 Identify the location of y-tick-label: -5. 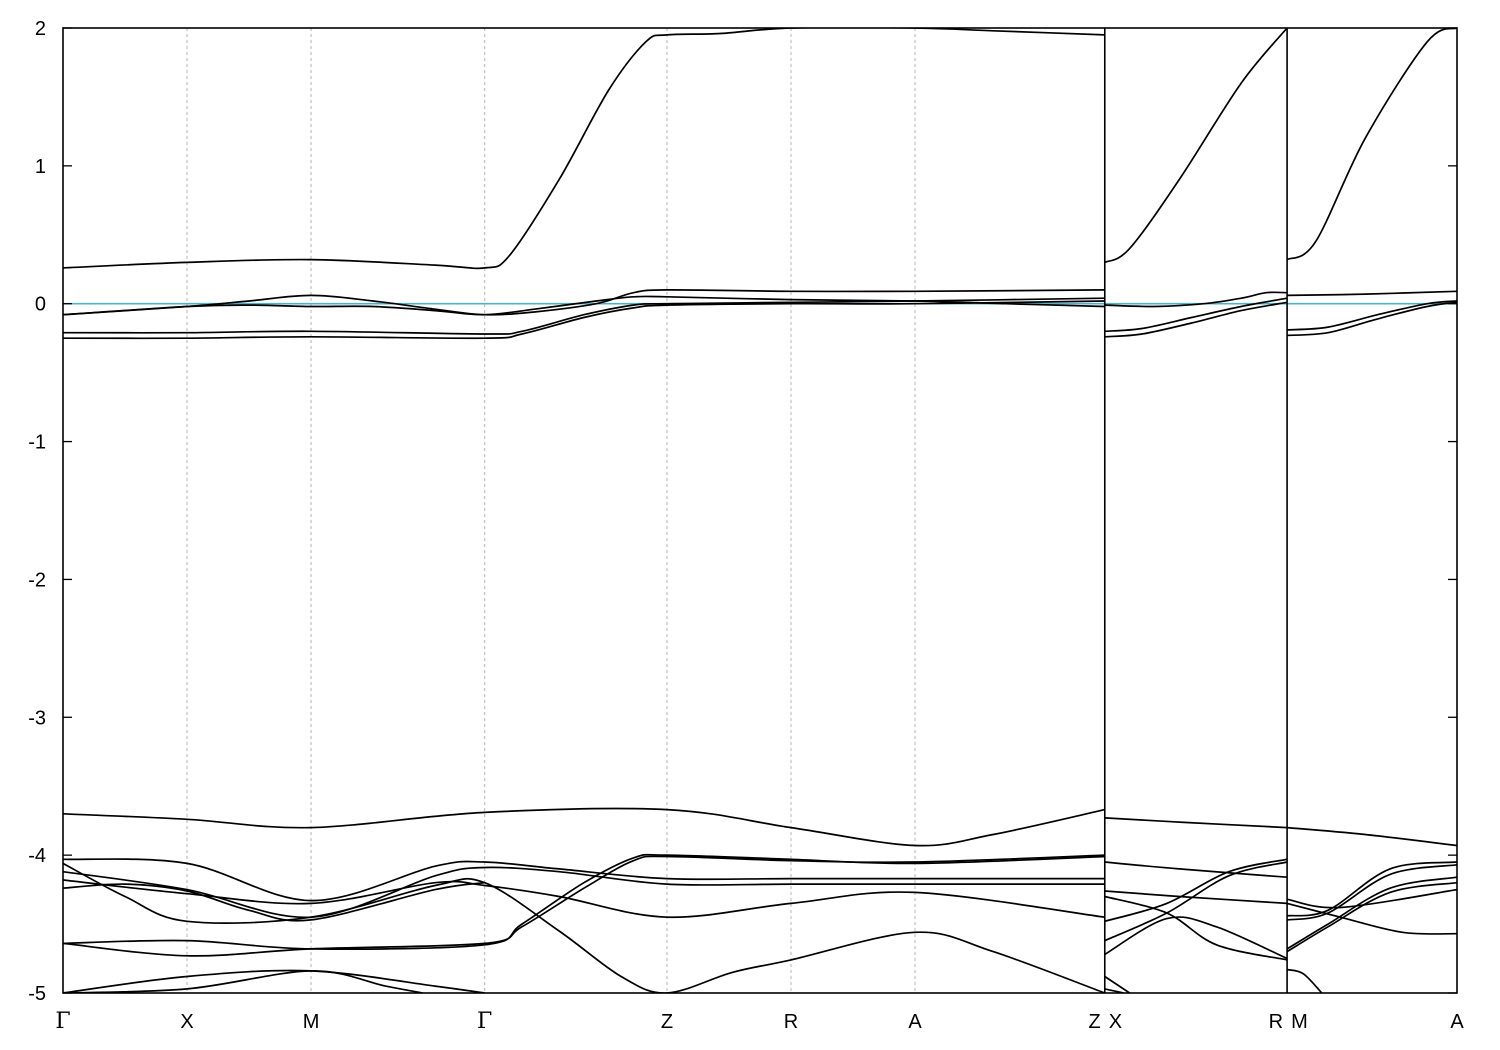
(37, 994).